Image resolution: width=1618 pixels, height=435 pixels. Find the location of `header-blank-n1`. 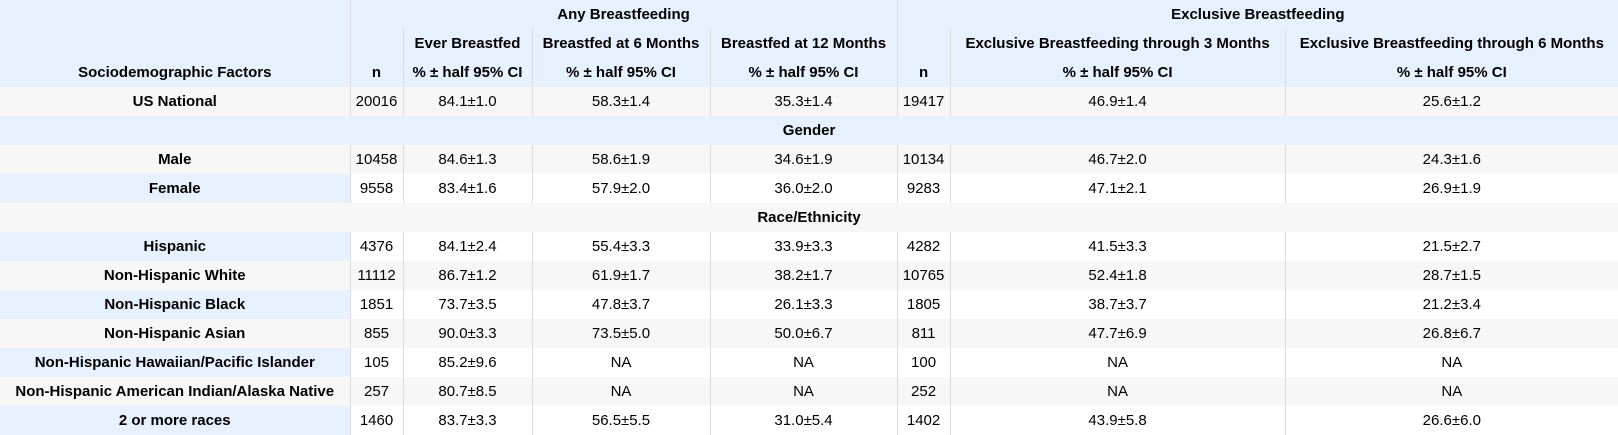

header-blank-n1 is located at coordinates (376, 43).